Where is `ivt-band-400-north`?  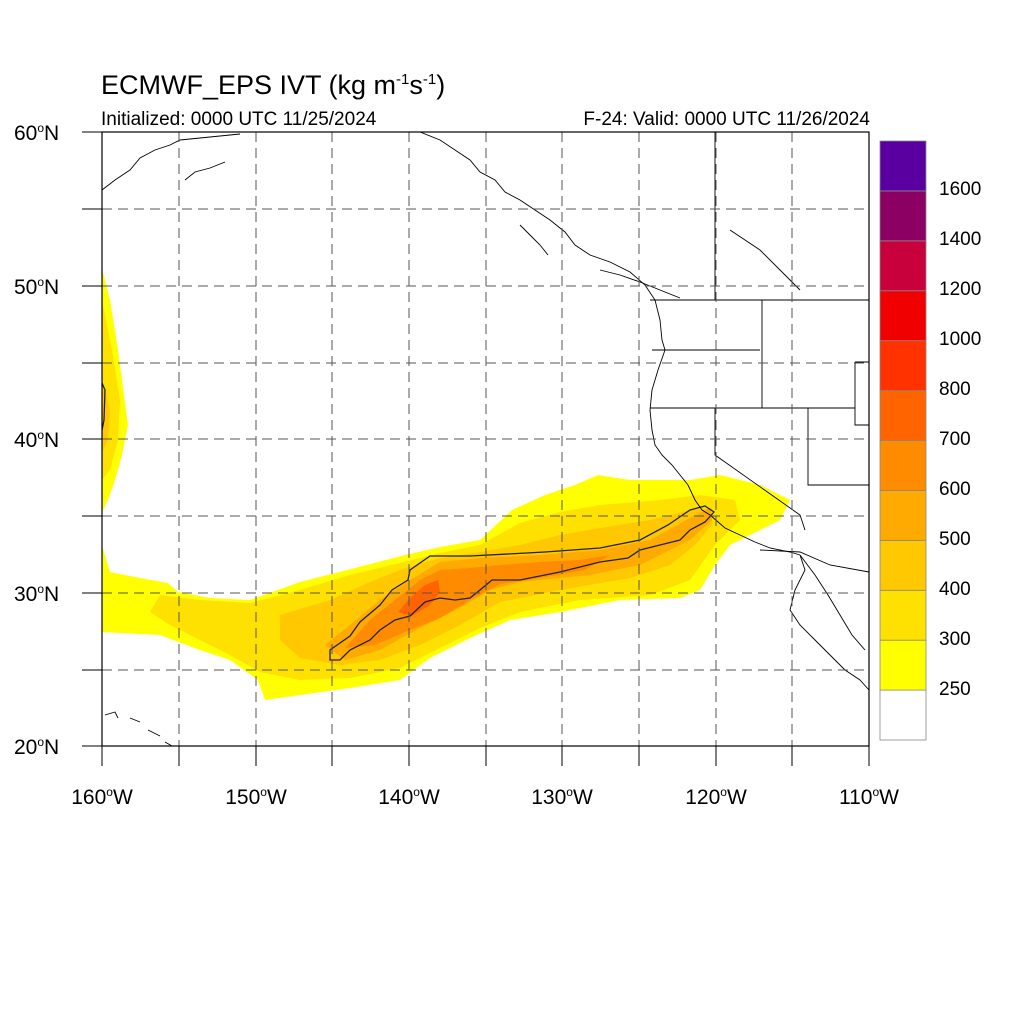 ivt-band-400-north is located at coordinates (106, 416).